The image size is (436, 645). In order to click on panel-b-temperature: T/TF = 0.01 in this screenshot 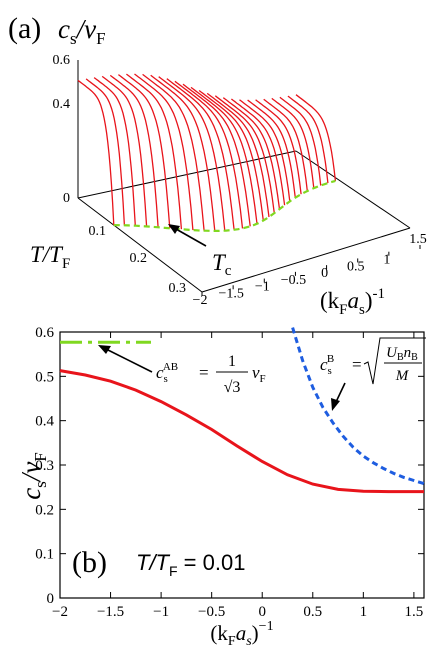, I will do `click(190, 564)`.